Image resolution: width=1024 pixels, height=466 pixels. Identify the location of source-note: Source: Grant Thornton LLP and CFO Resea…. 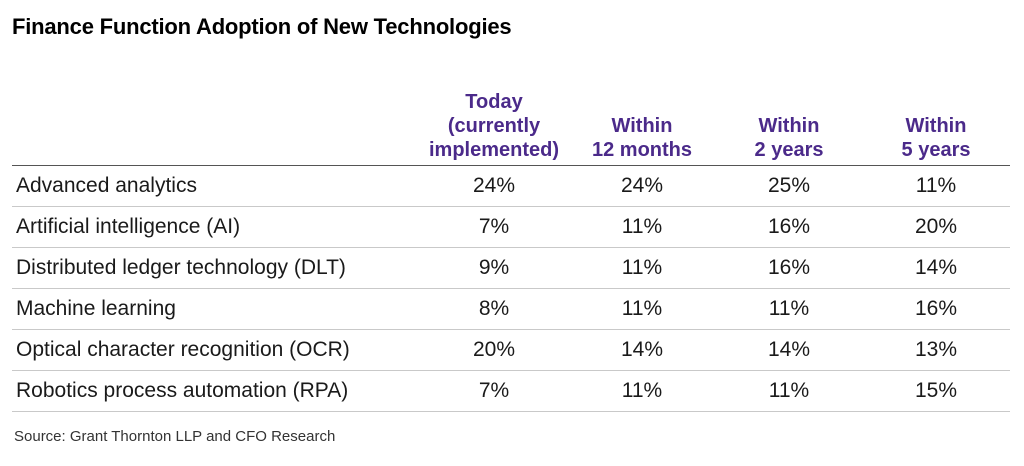
(175, 436).